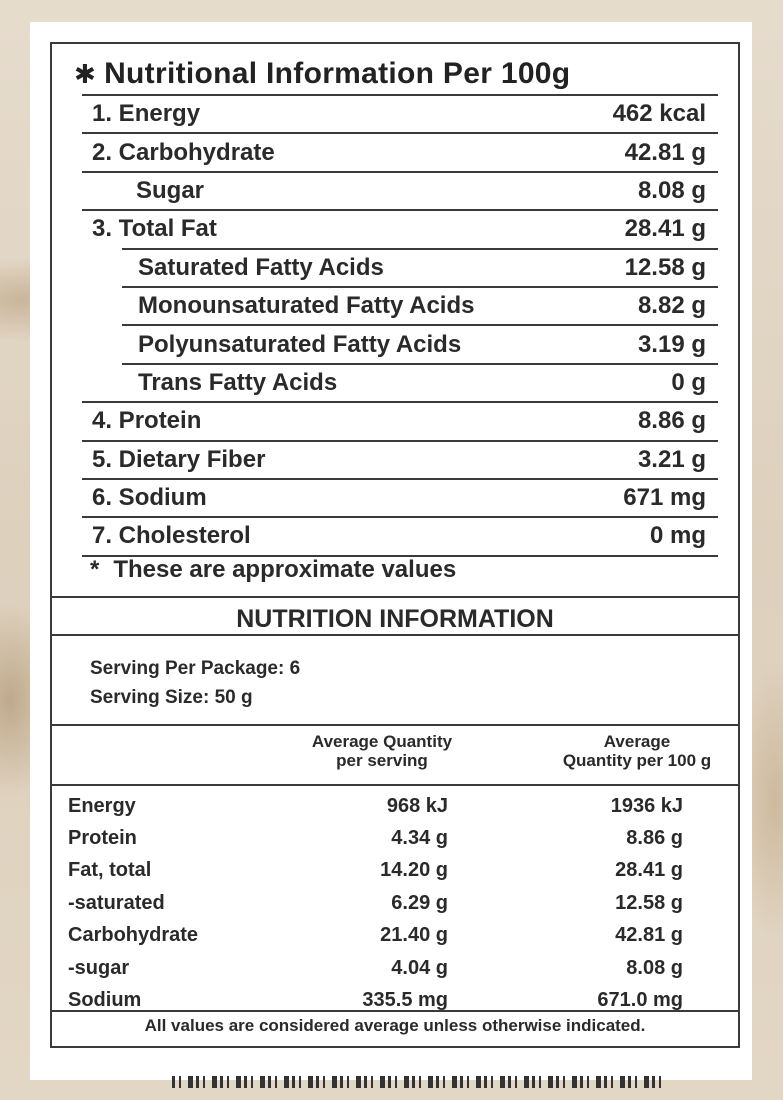 Image resolution: width=783 pixels, height=1100 pixels. Describe the element at coordinates (400, 420) in the screenshot. I see `table-row: 4. Protein 8.86 g` at that location.